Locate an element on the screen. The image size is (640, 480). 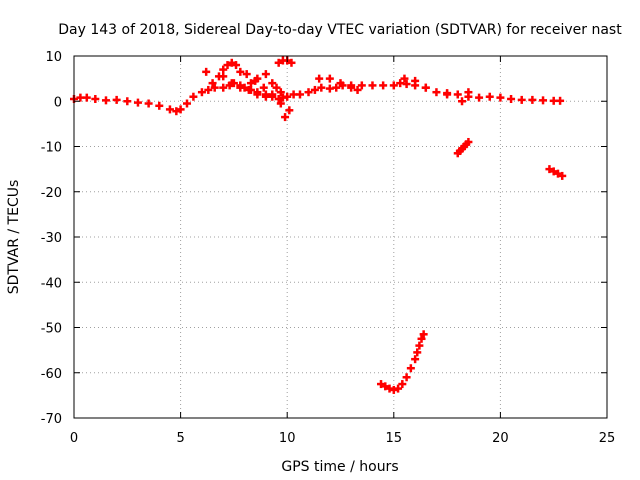
y-tick-label: -40 is located at coordinates (51, 283).